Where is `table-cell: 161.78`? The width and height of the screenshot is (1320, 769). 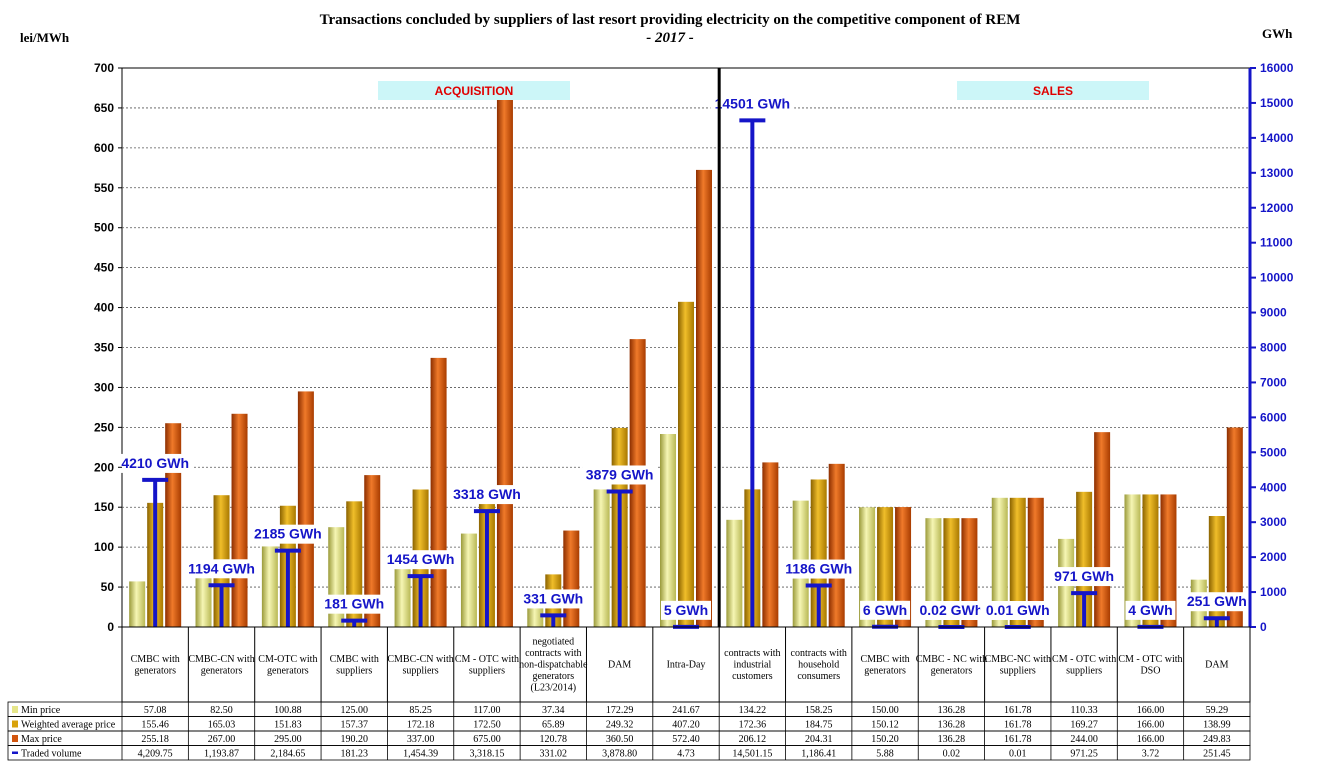 table-cell: 161.78 is located at coordinates (1018, 739).